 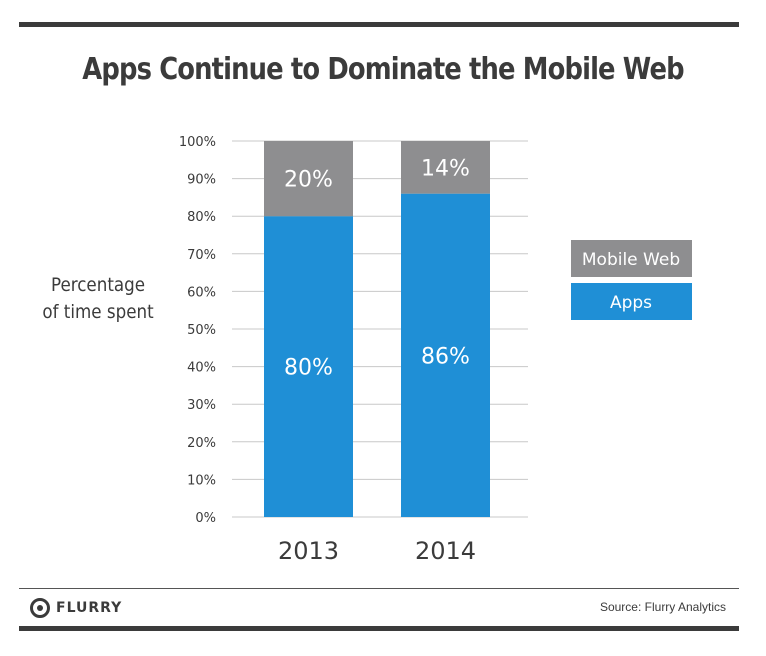 I want to click on y-tick-label: 90%, so click(x=201, y=180).